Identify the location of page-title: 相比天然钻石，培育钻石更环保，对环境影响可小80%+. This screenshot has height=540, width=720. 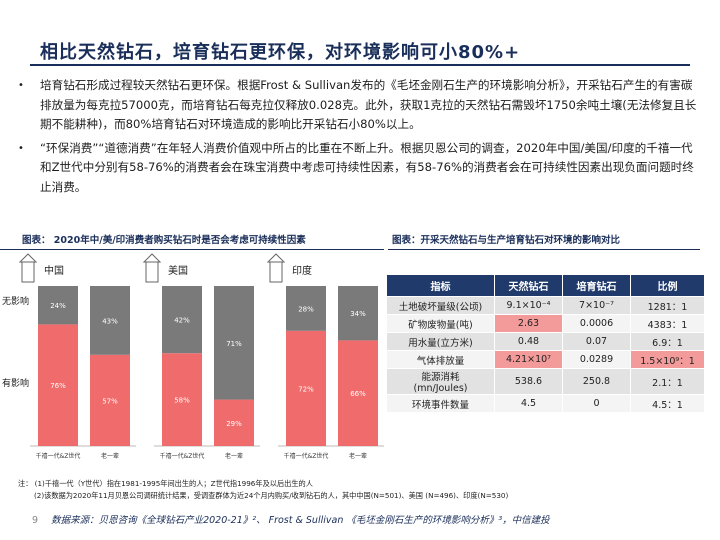
(280, 52).